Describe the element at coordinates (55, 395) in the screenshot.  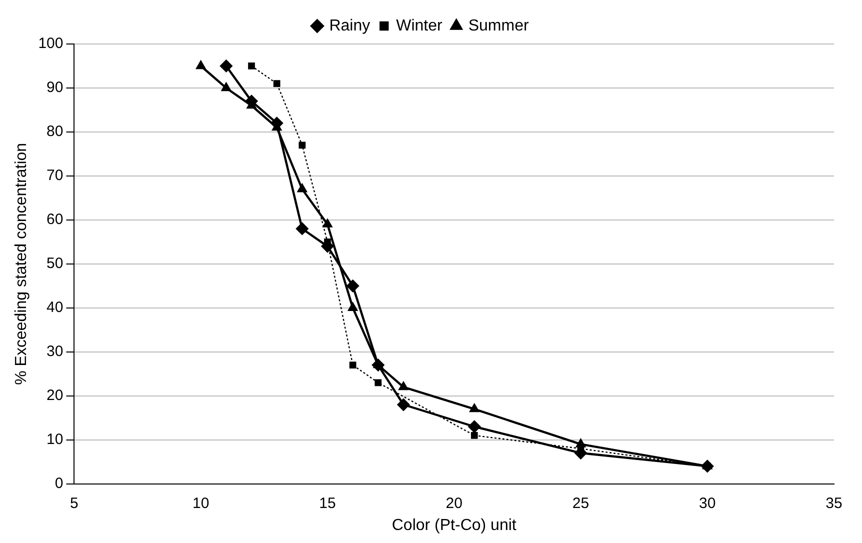
I see `y-tick-label: 20` at that location.